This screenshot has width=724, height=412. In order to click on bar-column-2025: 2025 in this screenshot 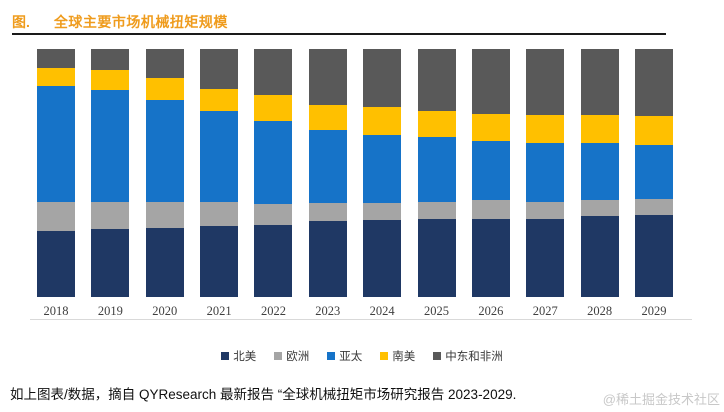, I will do `click(436, 184)`.